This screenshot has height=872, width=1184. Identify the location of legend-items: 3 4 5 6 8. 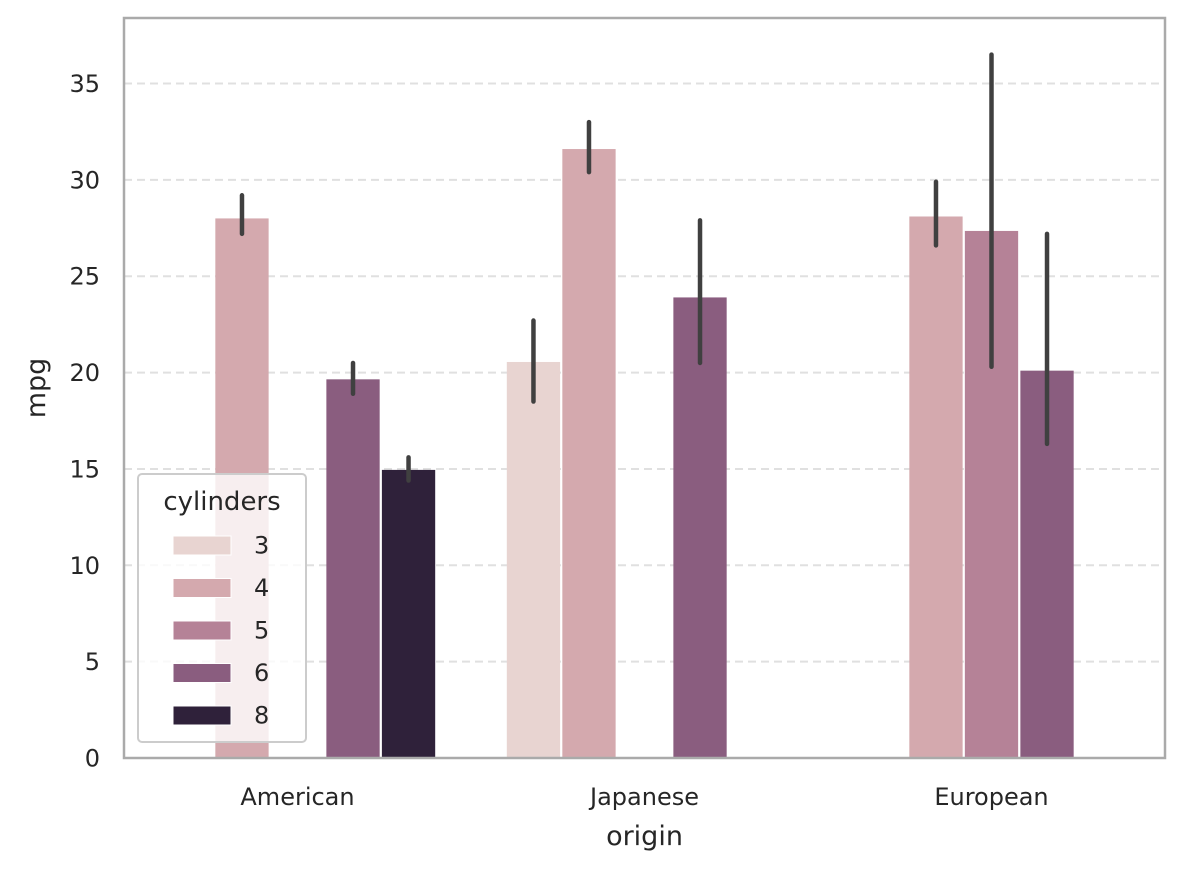
(220, 631).